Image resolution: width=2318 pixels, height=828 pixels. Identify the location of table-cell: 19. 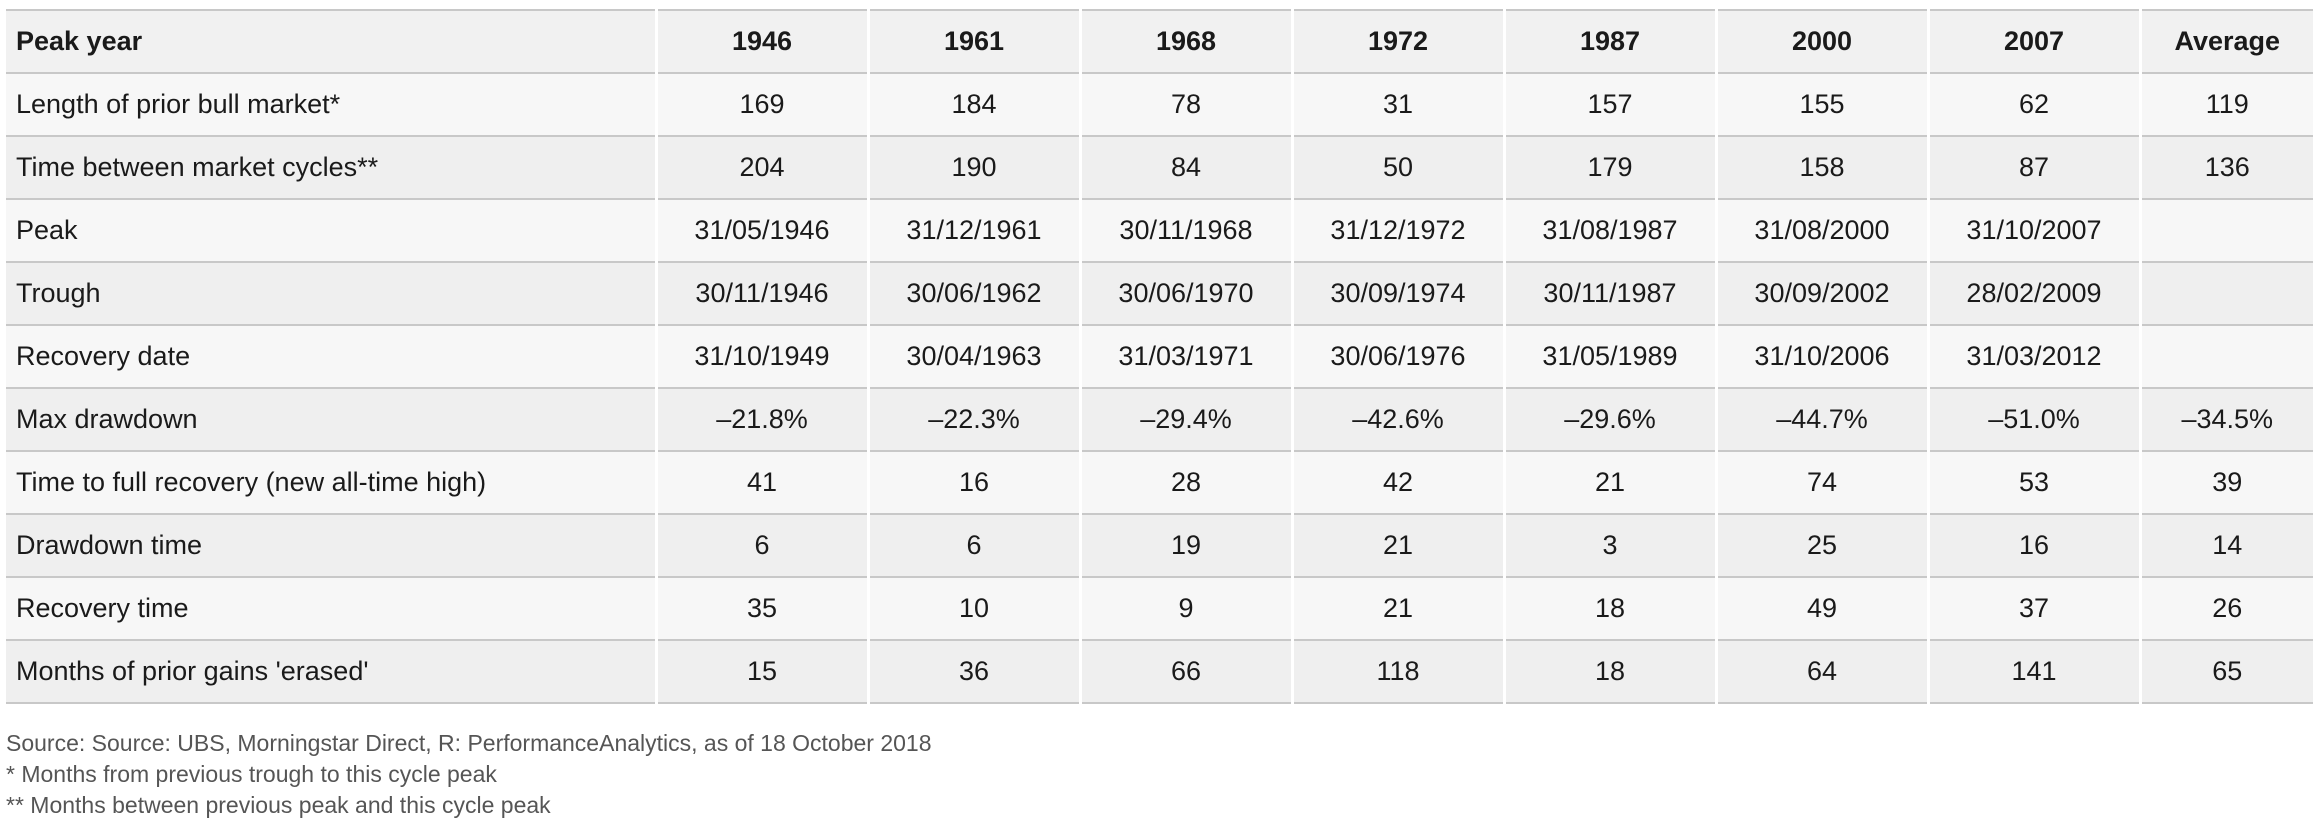
(1185, 545).